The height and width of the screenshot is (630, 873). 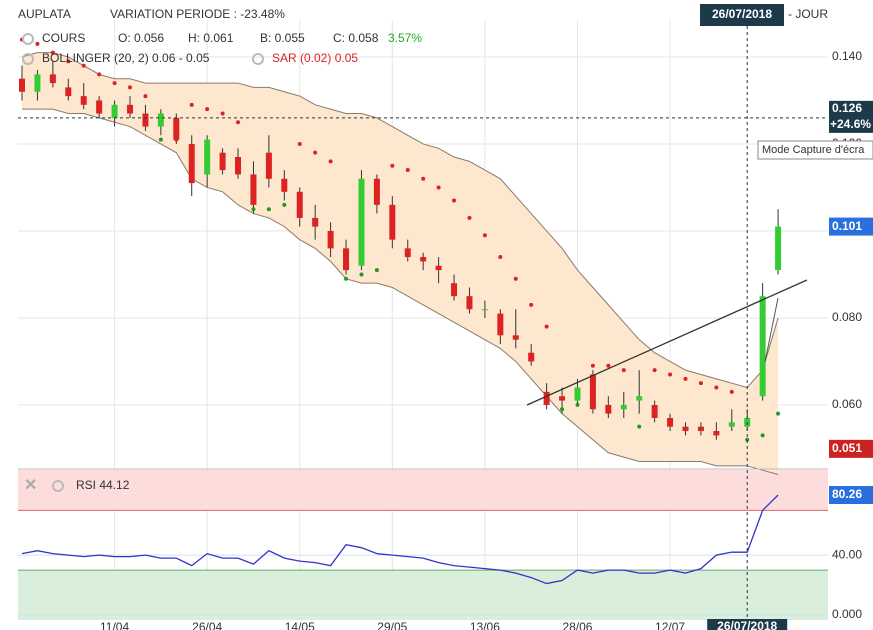 I want to click on bollinger-legend: BOLLINGER (20, 2) 0.06 - 0.05, so click(x=126, y=58).